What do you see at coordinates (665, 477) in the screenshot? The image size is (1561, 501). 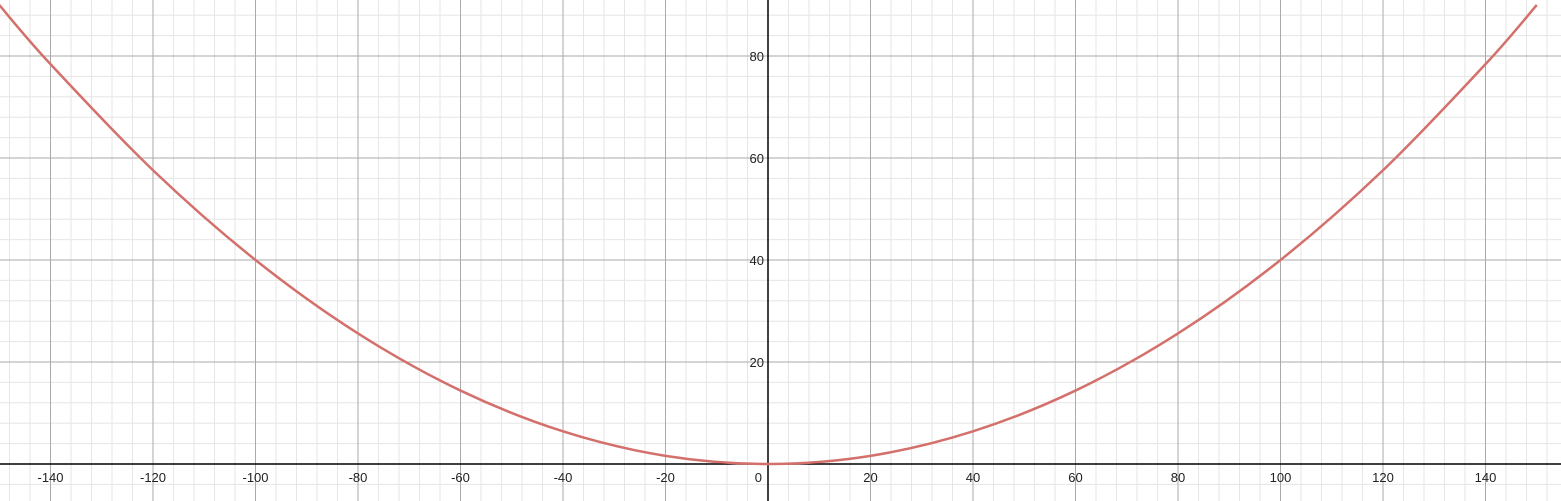 I see `x-tick-label: -20` at bounding box center [665, 477].